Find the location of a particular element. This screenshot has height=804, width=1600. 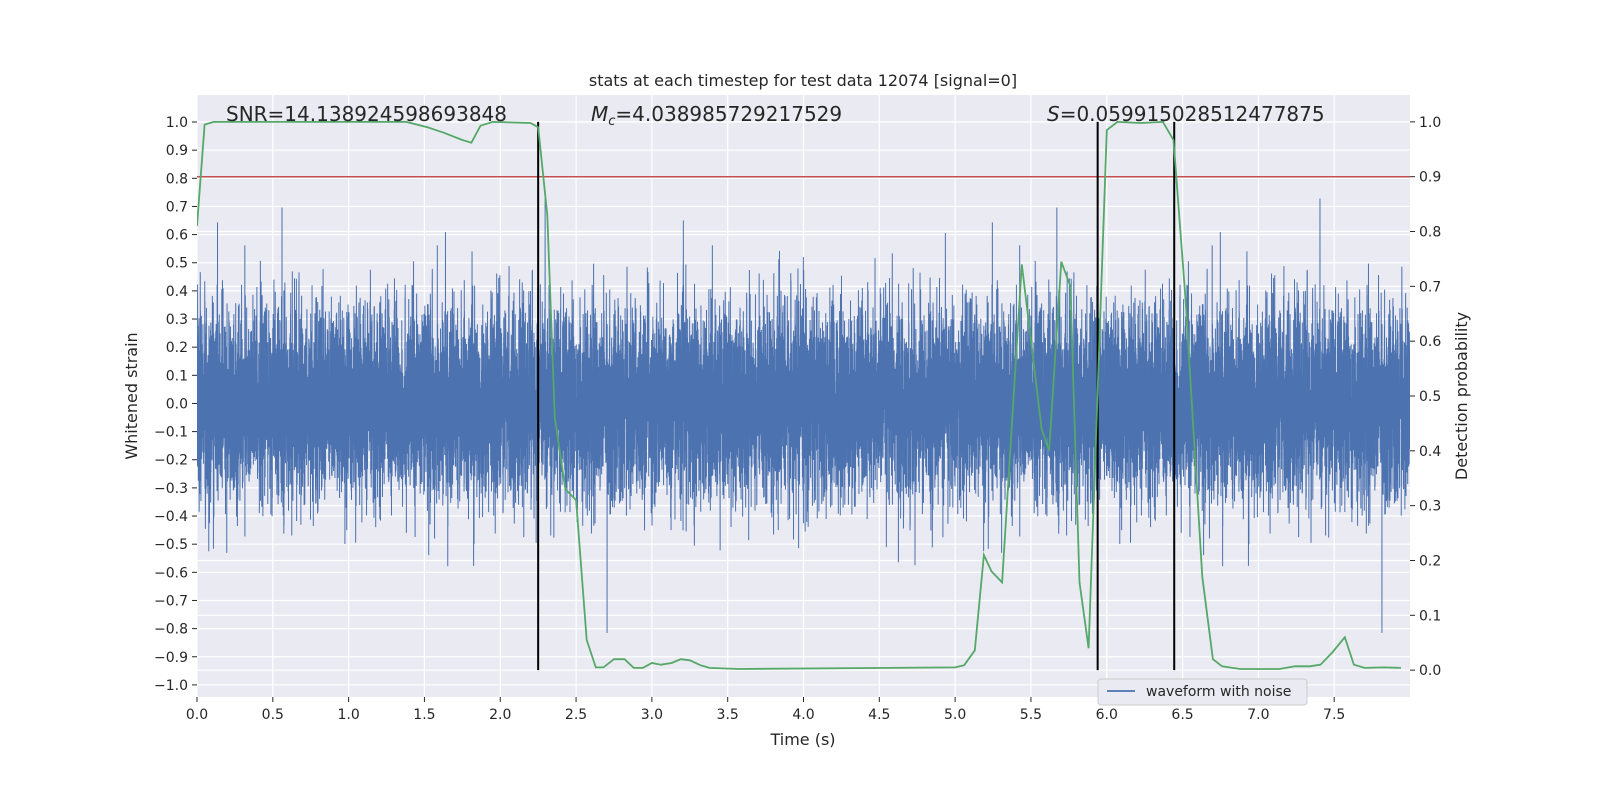

s-value: =0.059915028512477875 is located at coordinates (1192, 114).